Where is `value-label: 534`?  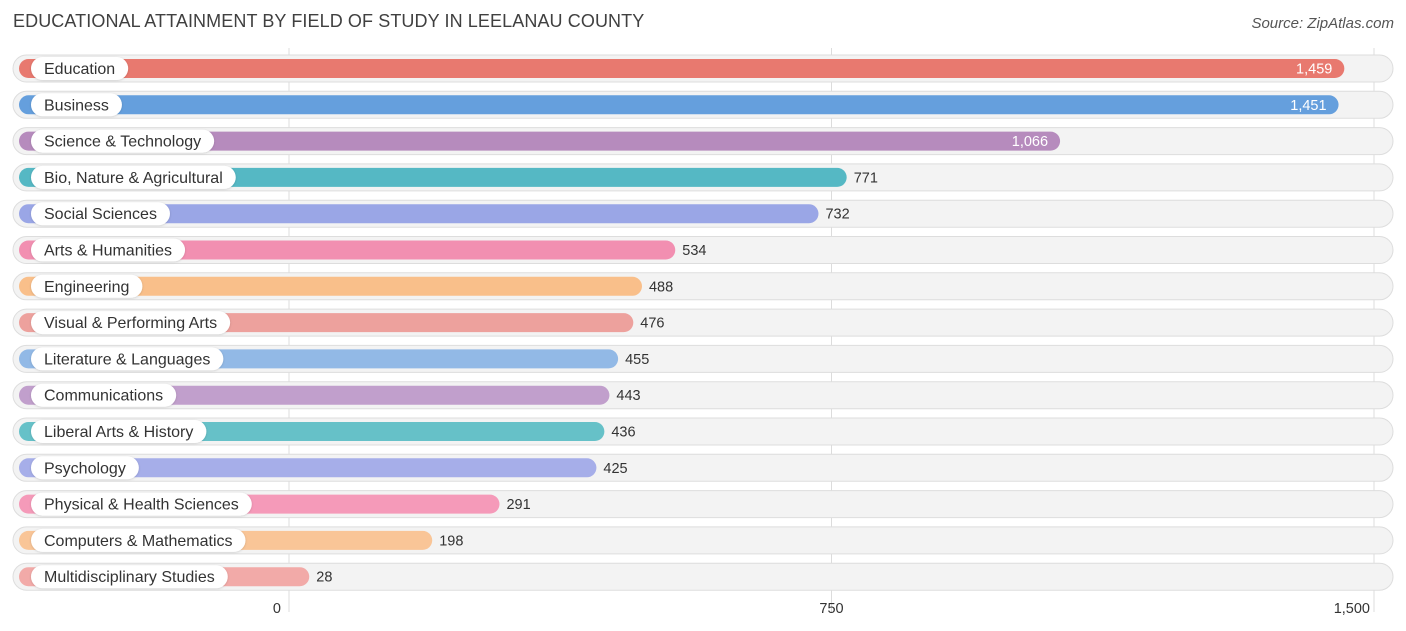
value-label: 534 is located at coordinates (694, 251).